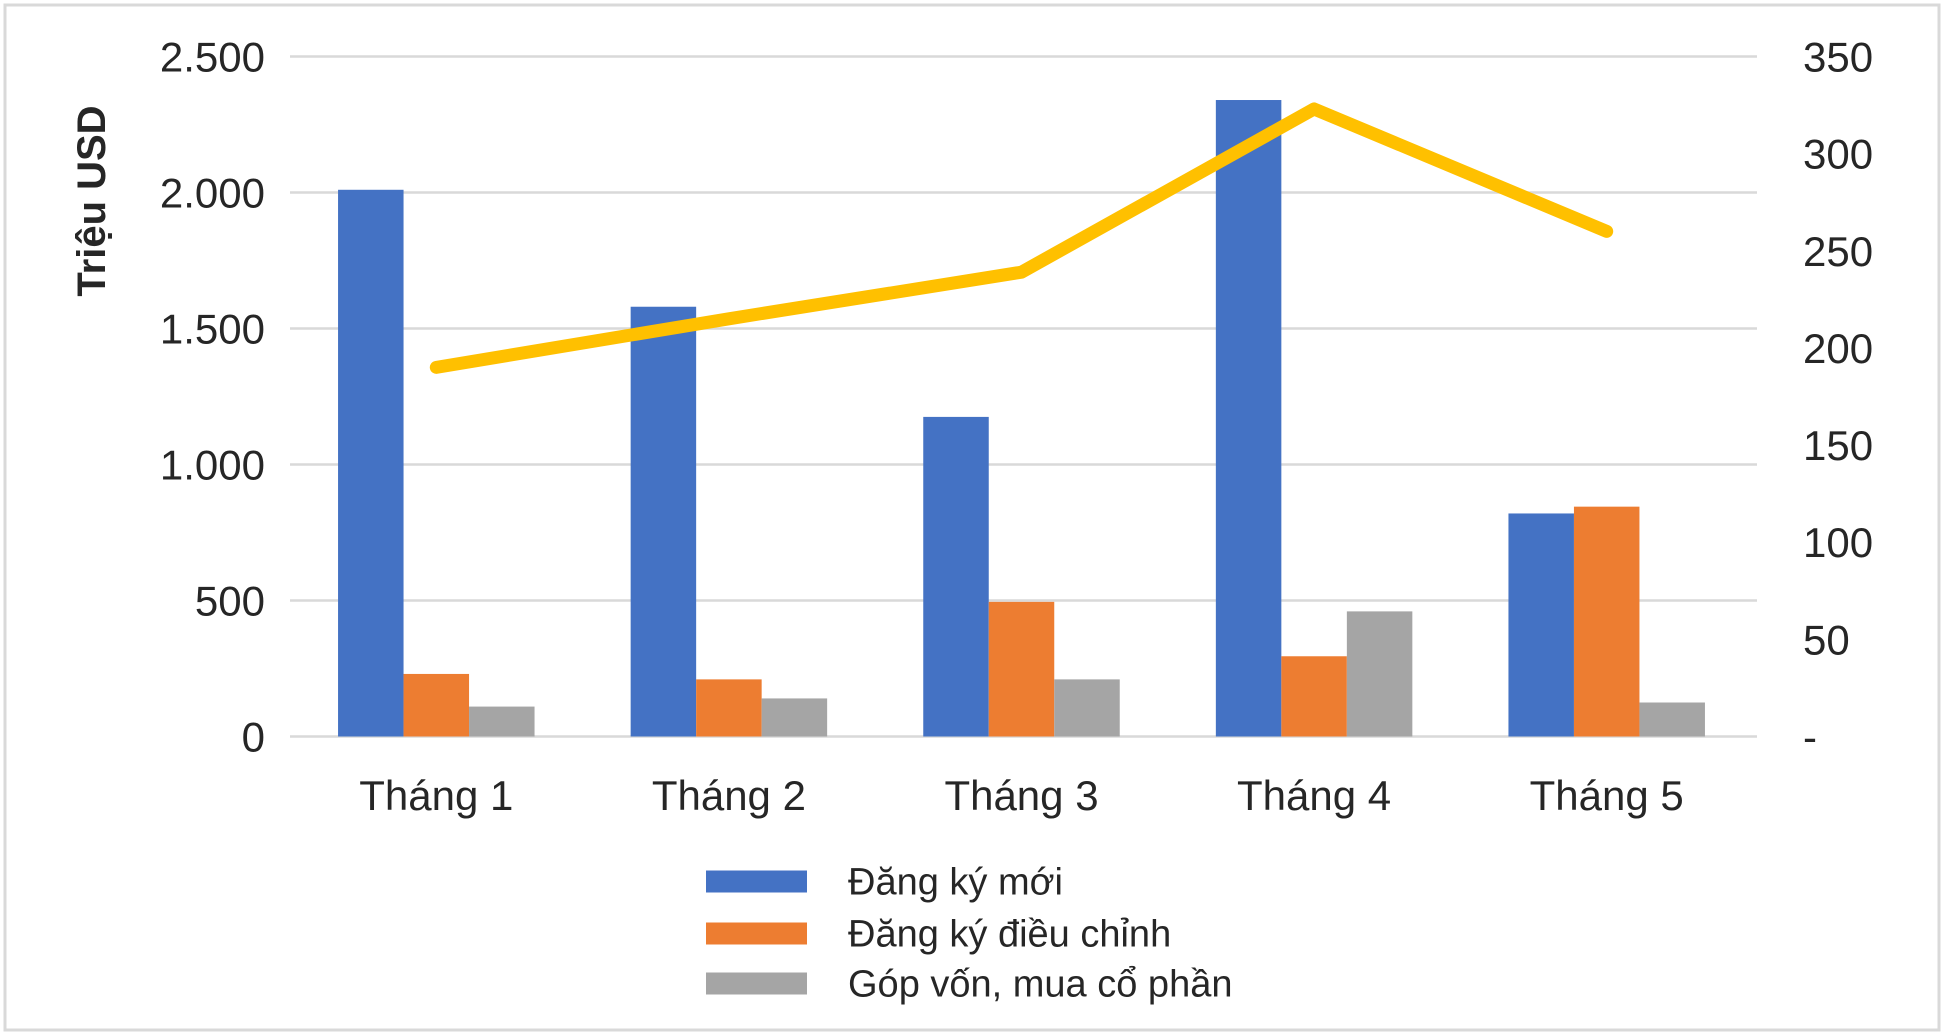 The image size is (1944, 1035). I want to click on legend-item-1: Đăng ký mới, so click(884, 883).